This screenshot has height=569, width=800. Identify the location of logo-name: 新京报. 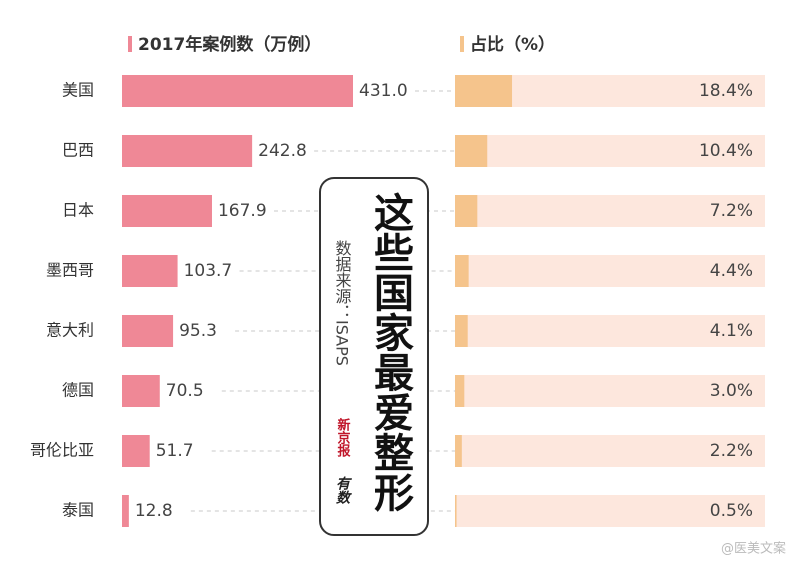
(343, 437).